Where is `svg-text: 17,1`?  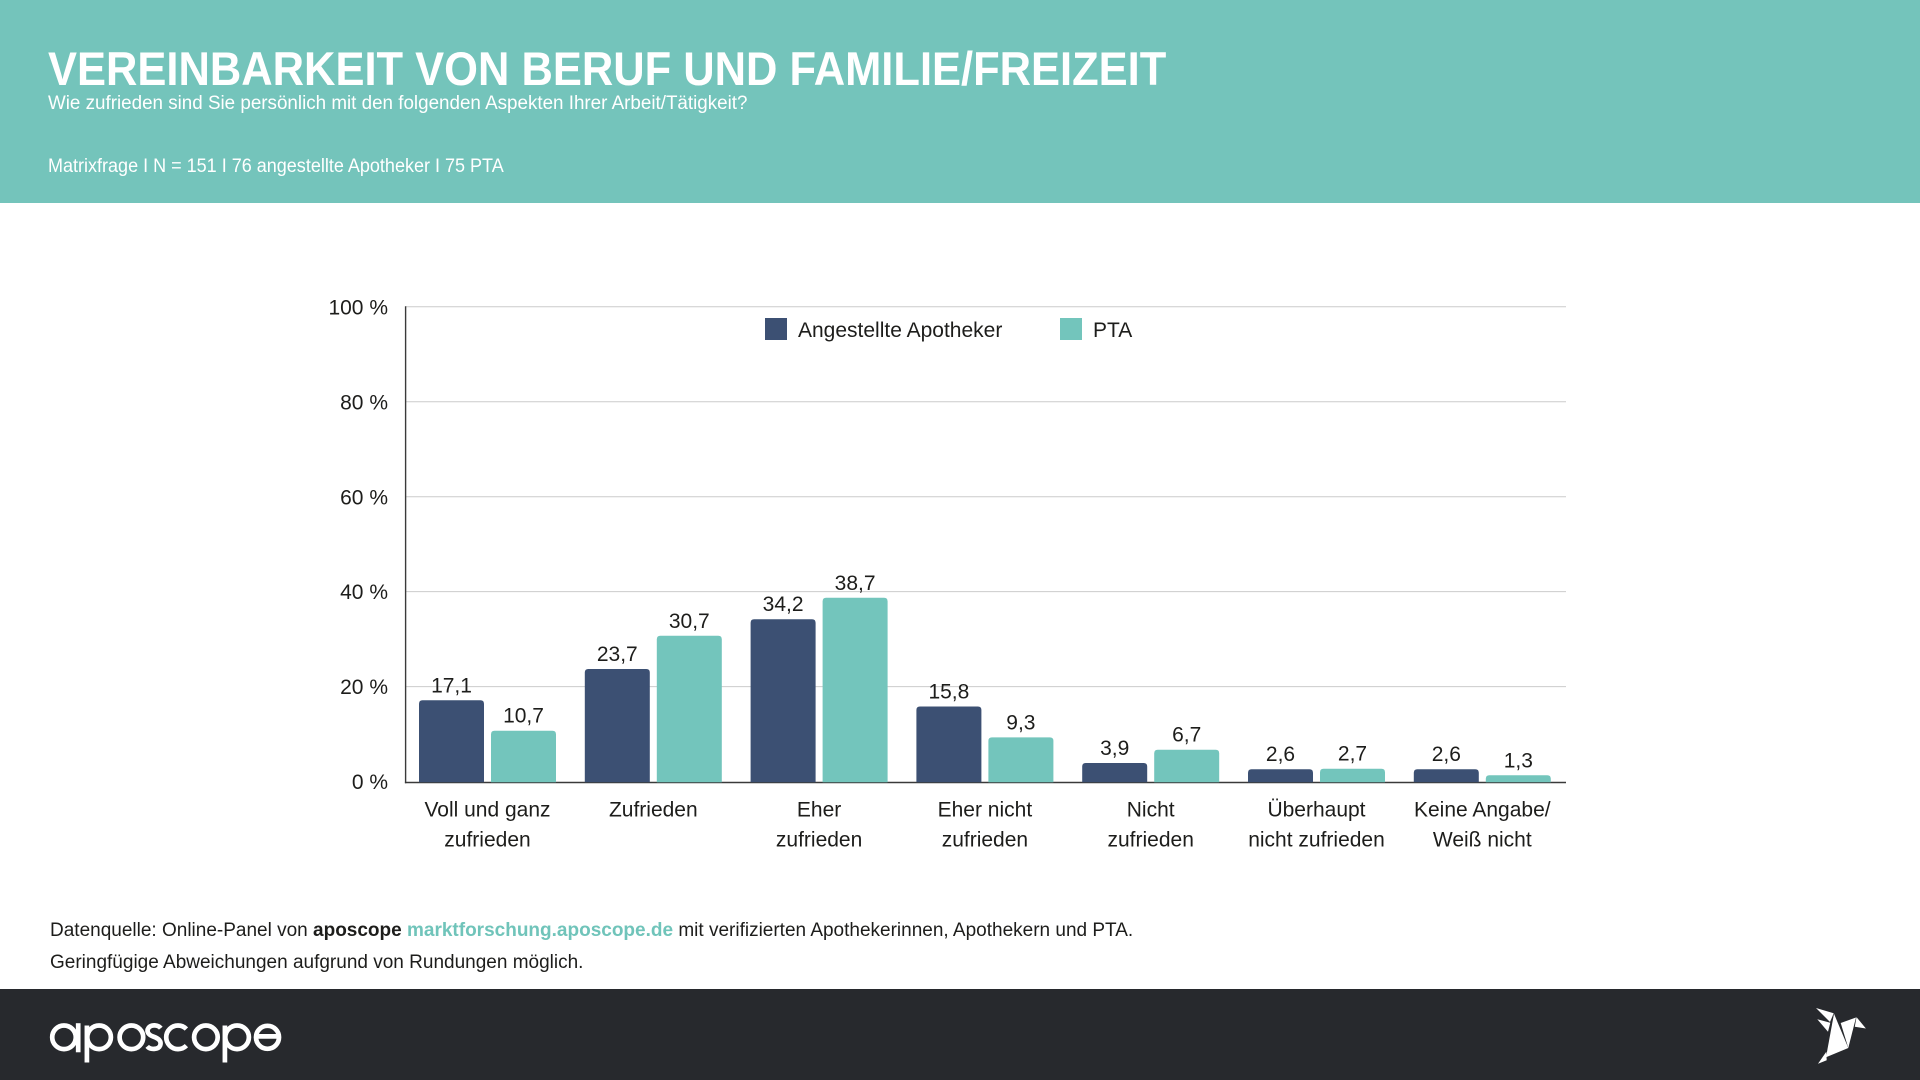
svg-text: 17,1 is located at coordinates (451, 685).